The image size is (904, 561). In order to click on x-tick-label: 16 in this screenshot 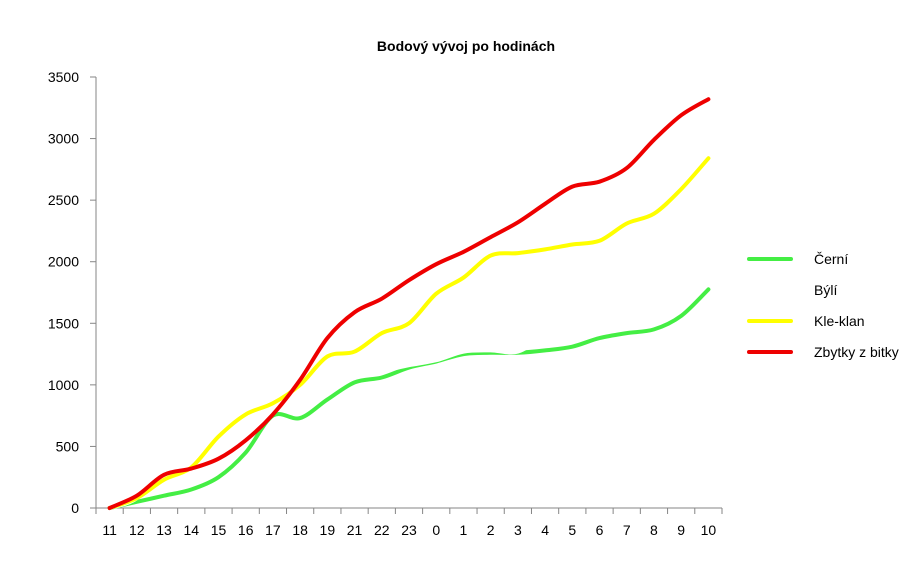, I will do `click(246, 530)`.